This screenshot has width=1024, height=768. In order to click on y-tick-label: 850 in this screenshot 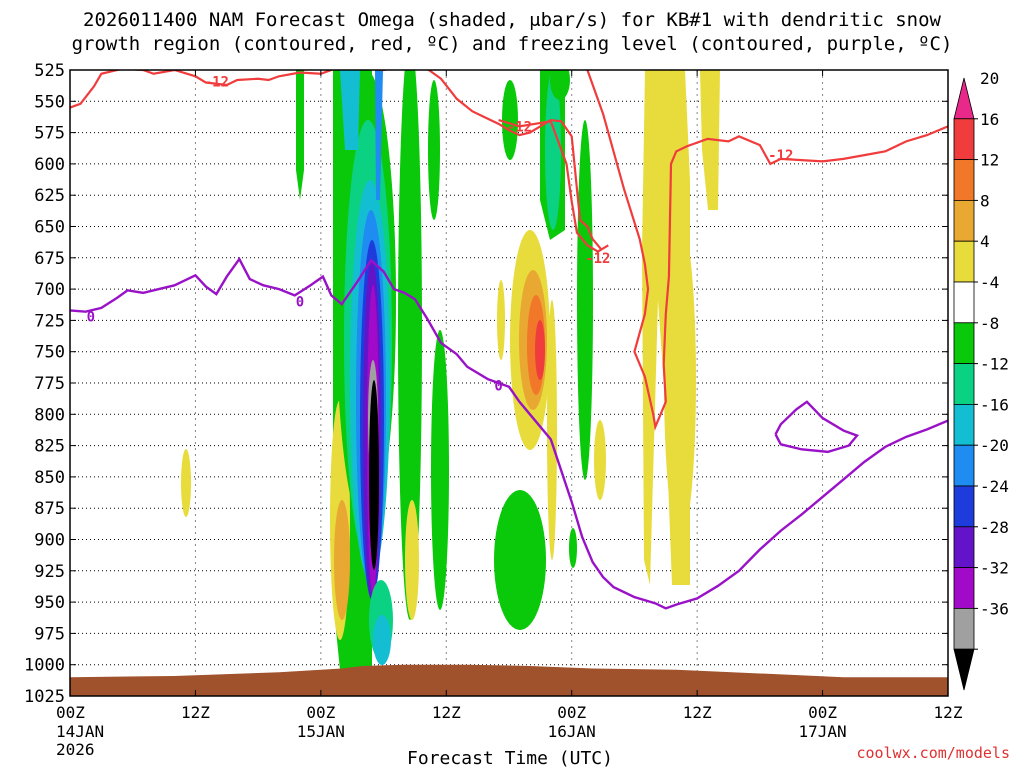, I will do `click(49, 478)`.